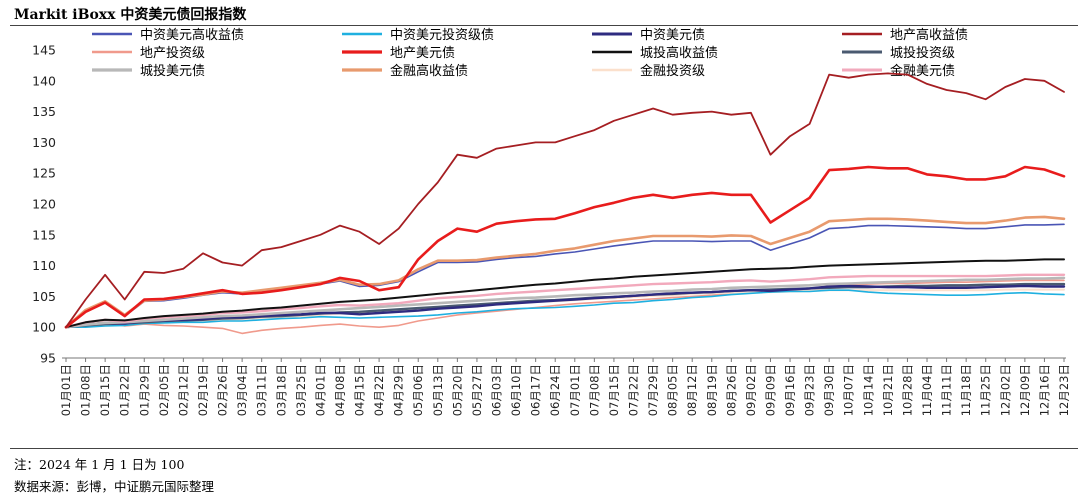 This screenshot has width=1080, height=498. I want to click on x-tick-label: 10月07日, so click(849, 390).